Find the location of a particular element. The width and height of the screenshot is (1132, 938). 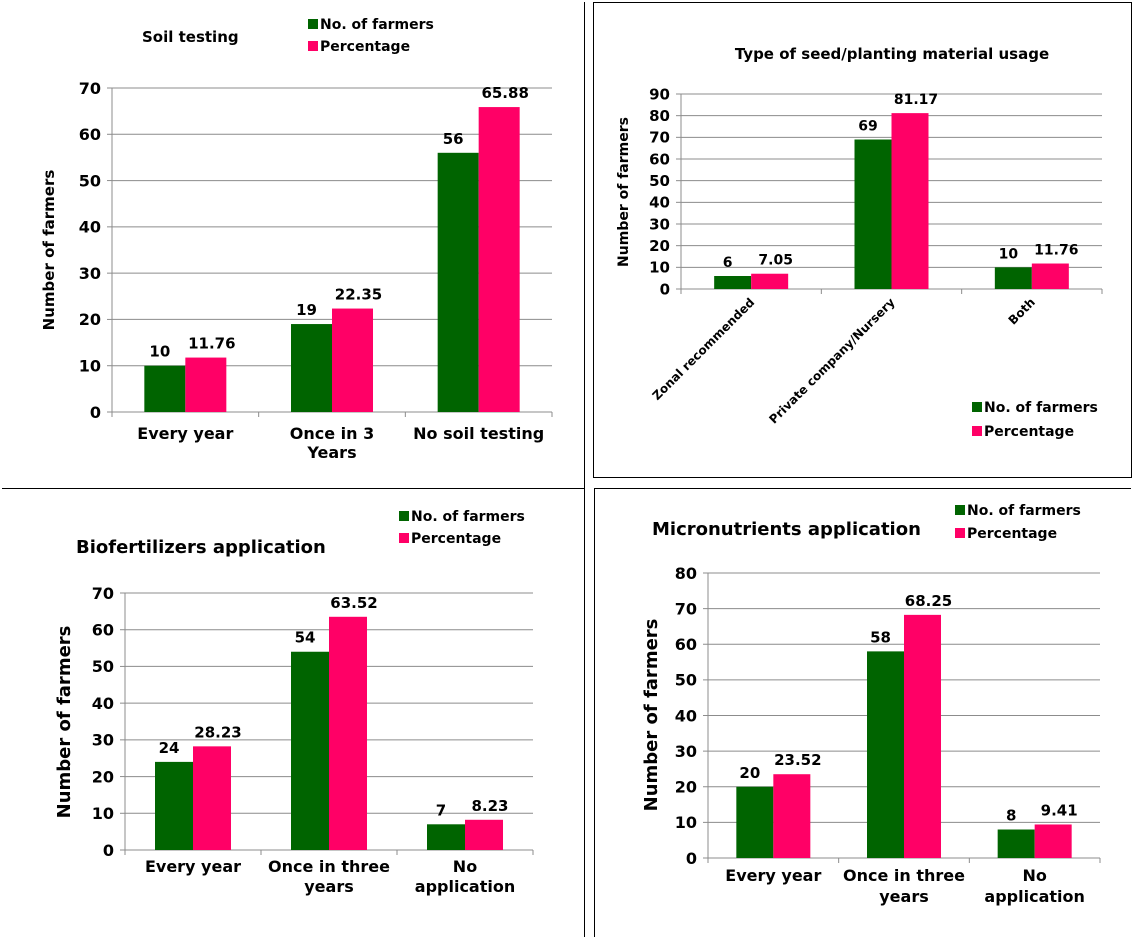

data-label: 6 is located at coordinates (728, 263).